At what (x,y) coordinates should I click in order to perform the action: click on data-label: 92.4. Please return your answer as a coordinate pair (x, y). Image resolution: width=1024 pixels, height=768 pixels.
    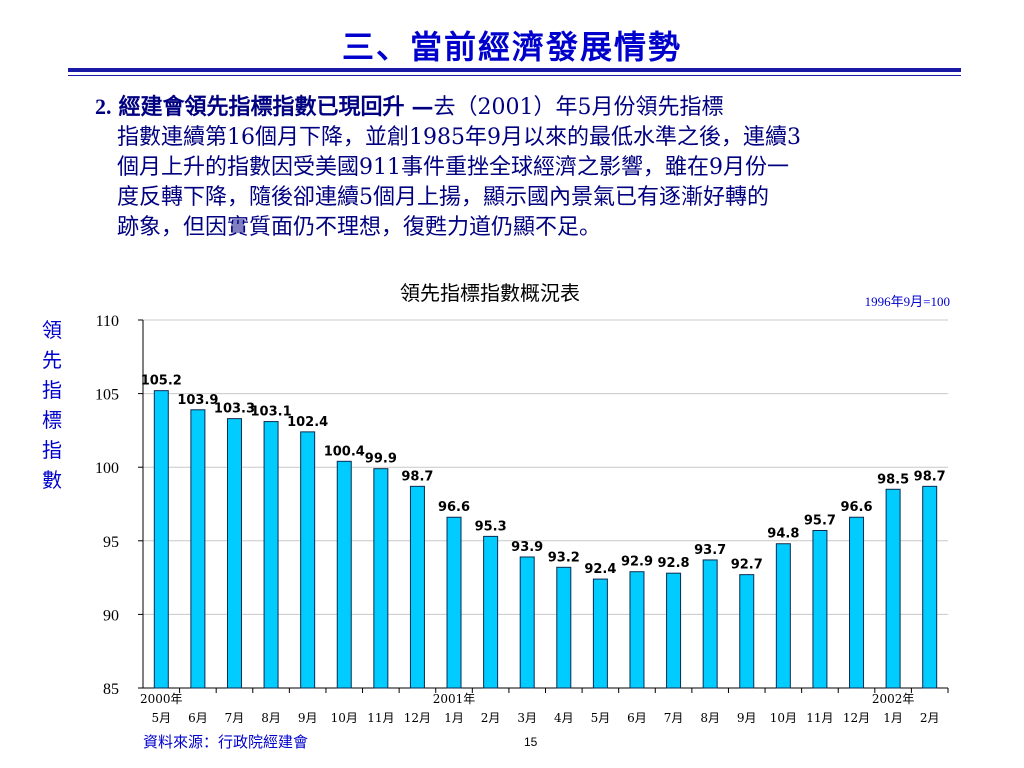
    Looking at the image, I should click on (600, 569).